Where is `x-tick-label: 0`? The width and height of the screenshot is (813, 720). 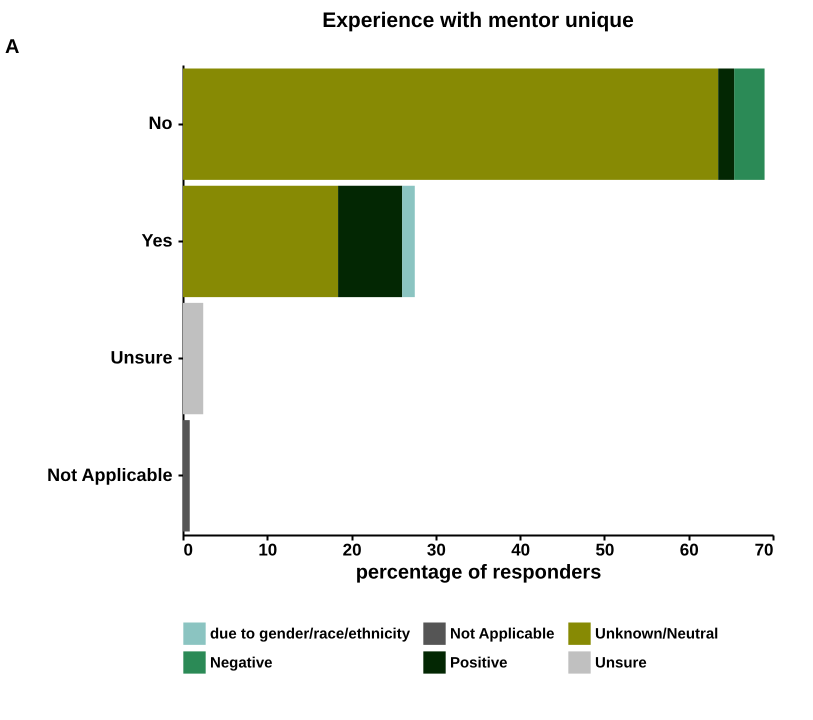 x-tick-label: 0 is located at coordinates (188, 550).